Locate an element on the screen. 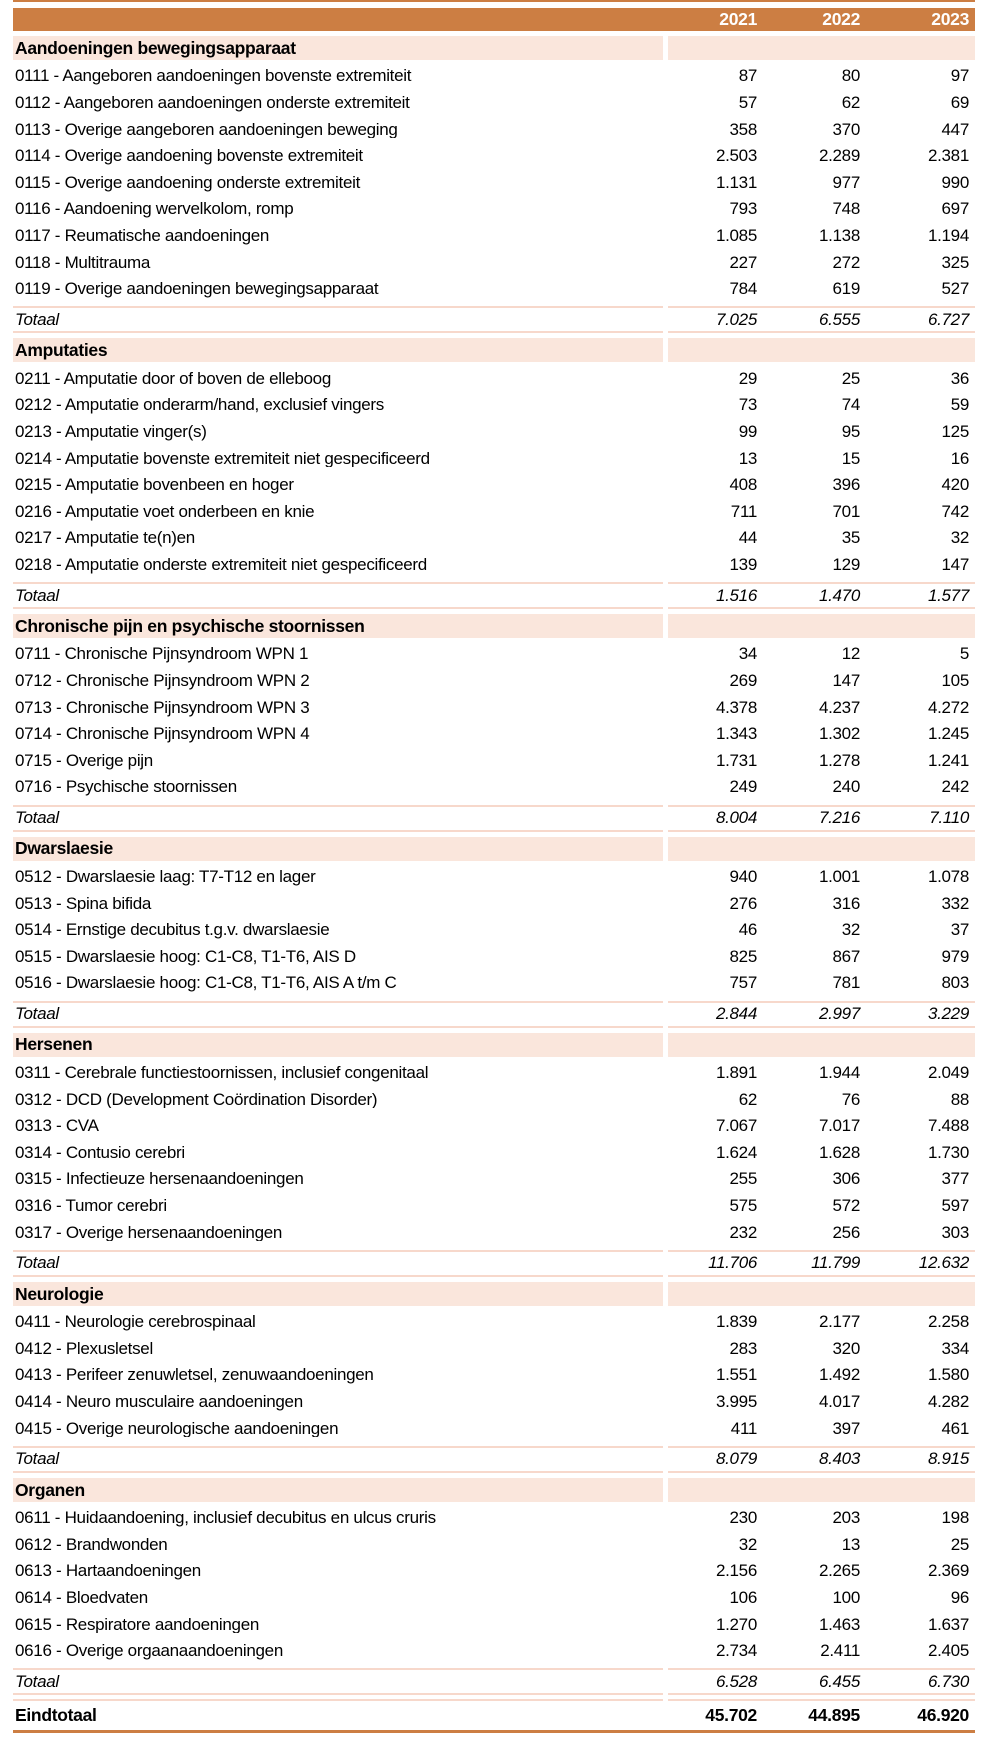 This screenshot has width=987, height=1754. total-value-2022: 2.997 is located at coordinates (814, 1014).